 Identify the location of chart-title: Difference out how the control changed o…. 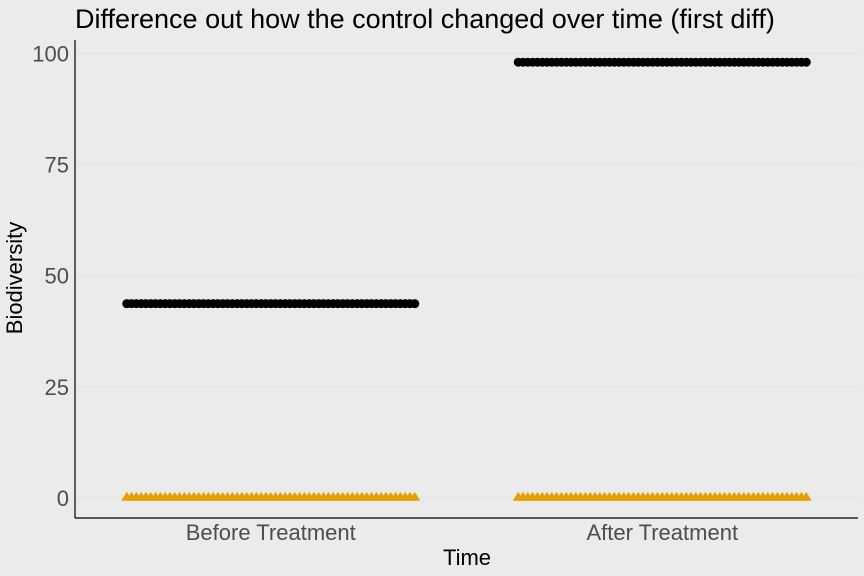
(425, 19).